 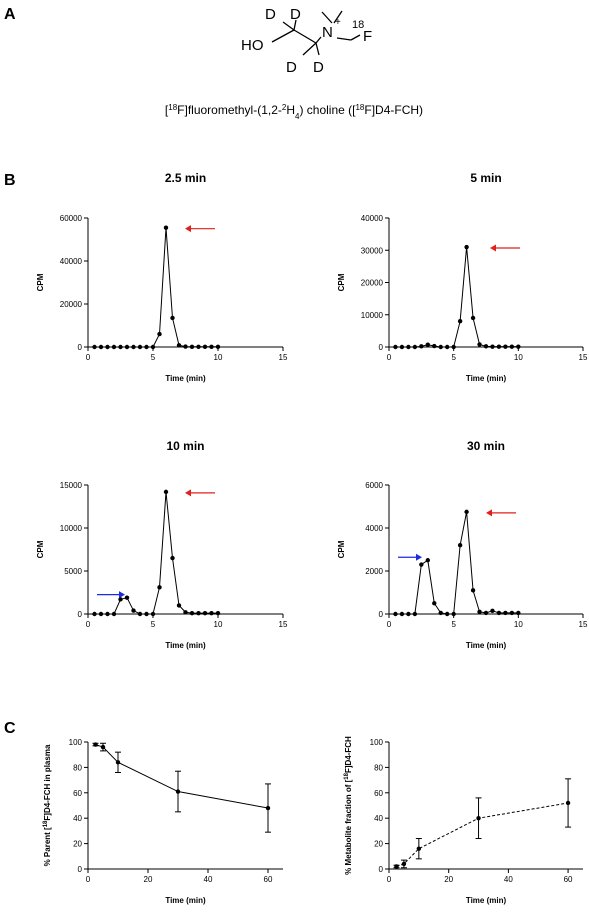 What do you see at coordinates (378, 818) in the screenshot?
I see `y-tick-label: 40` at bounding box center [378, 818].